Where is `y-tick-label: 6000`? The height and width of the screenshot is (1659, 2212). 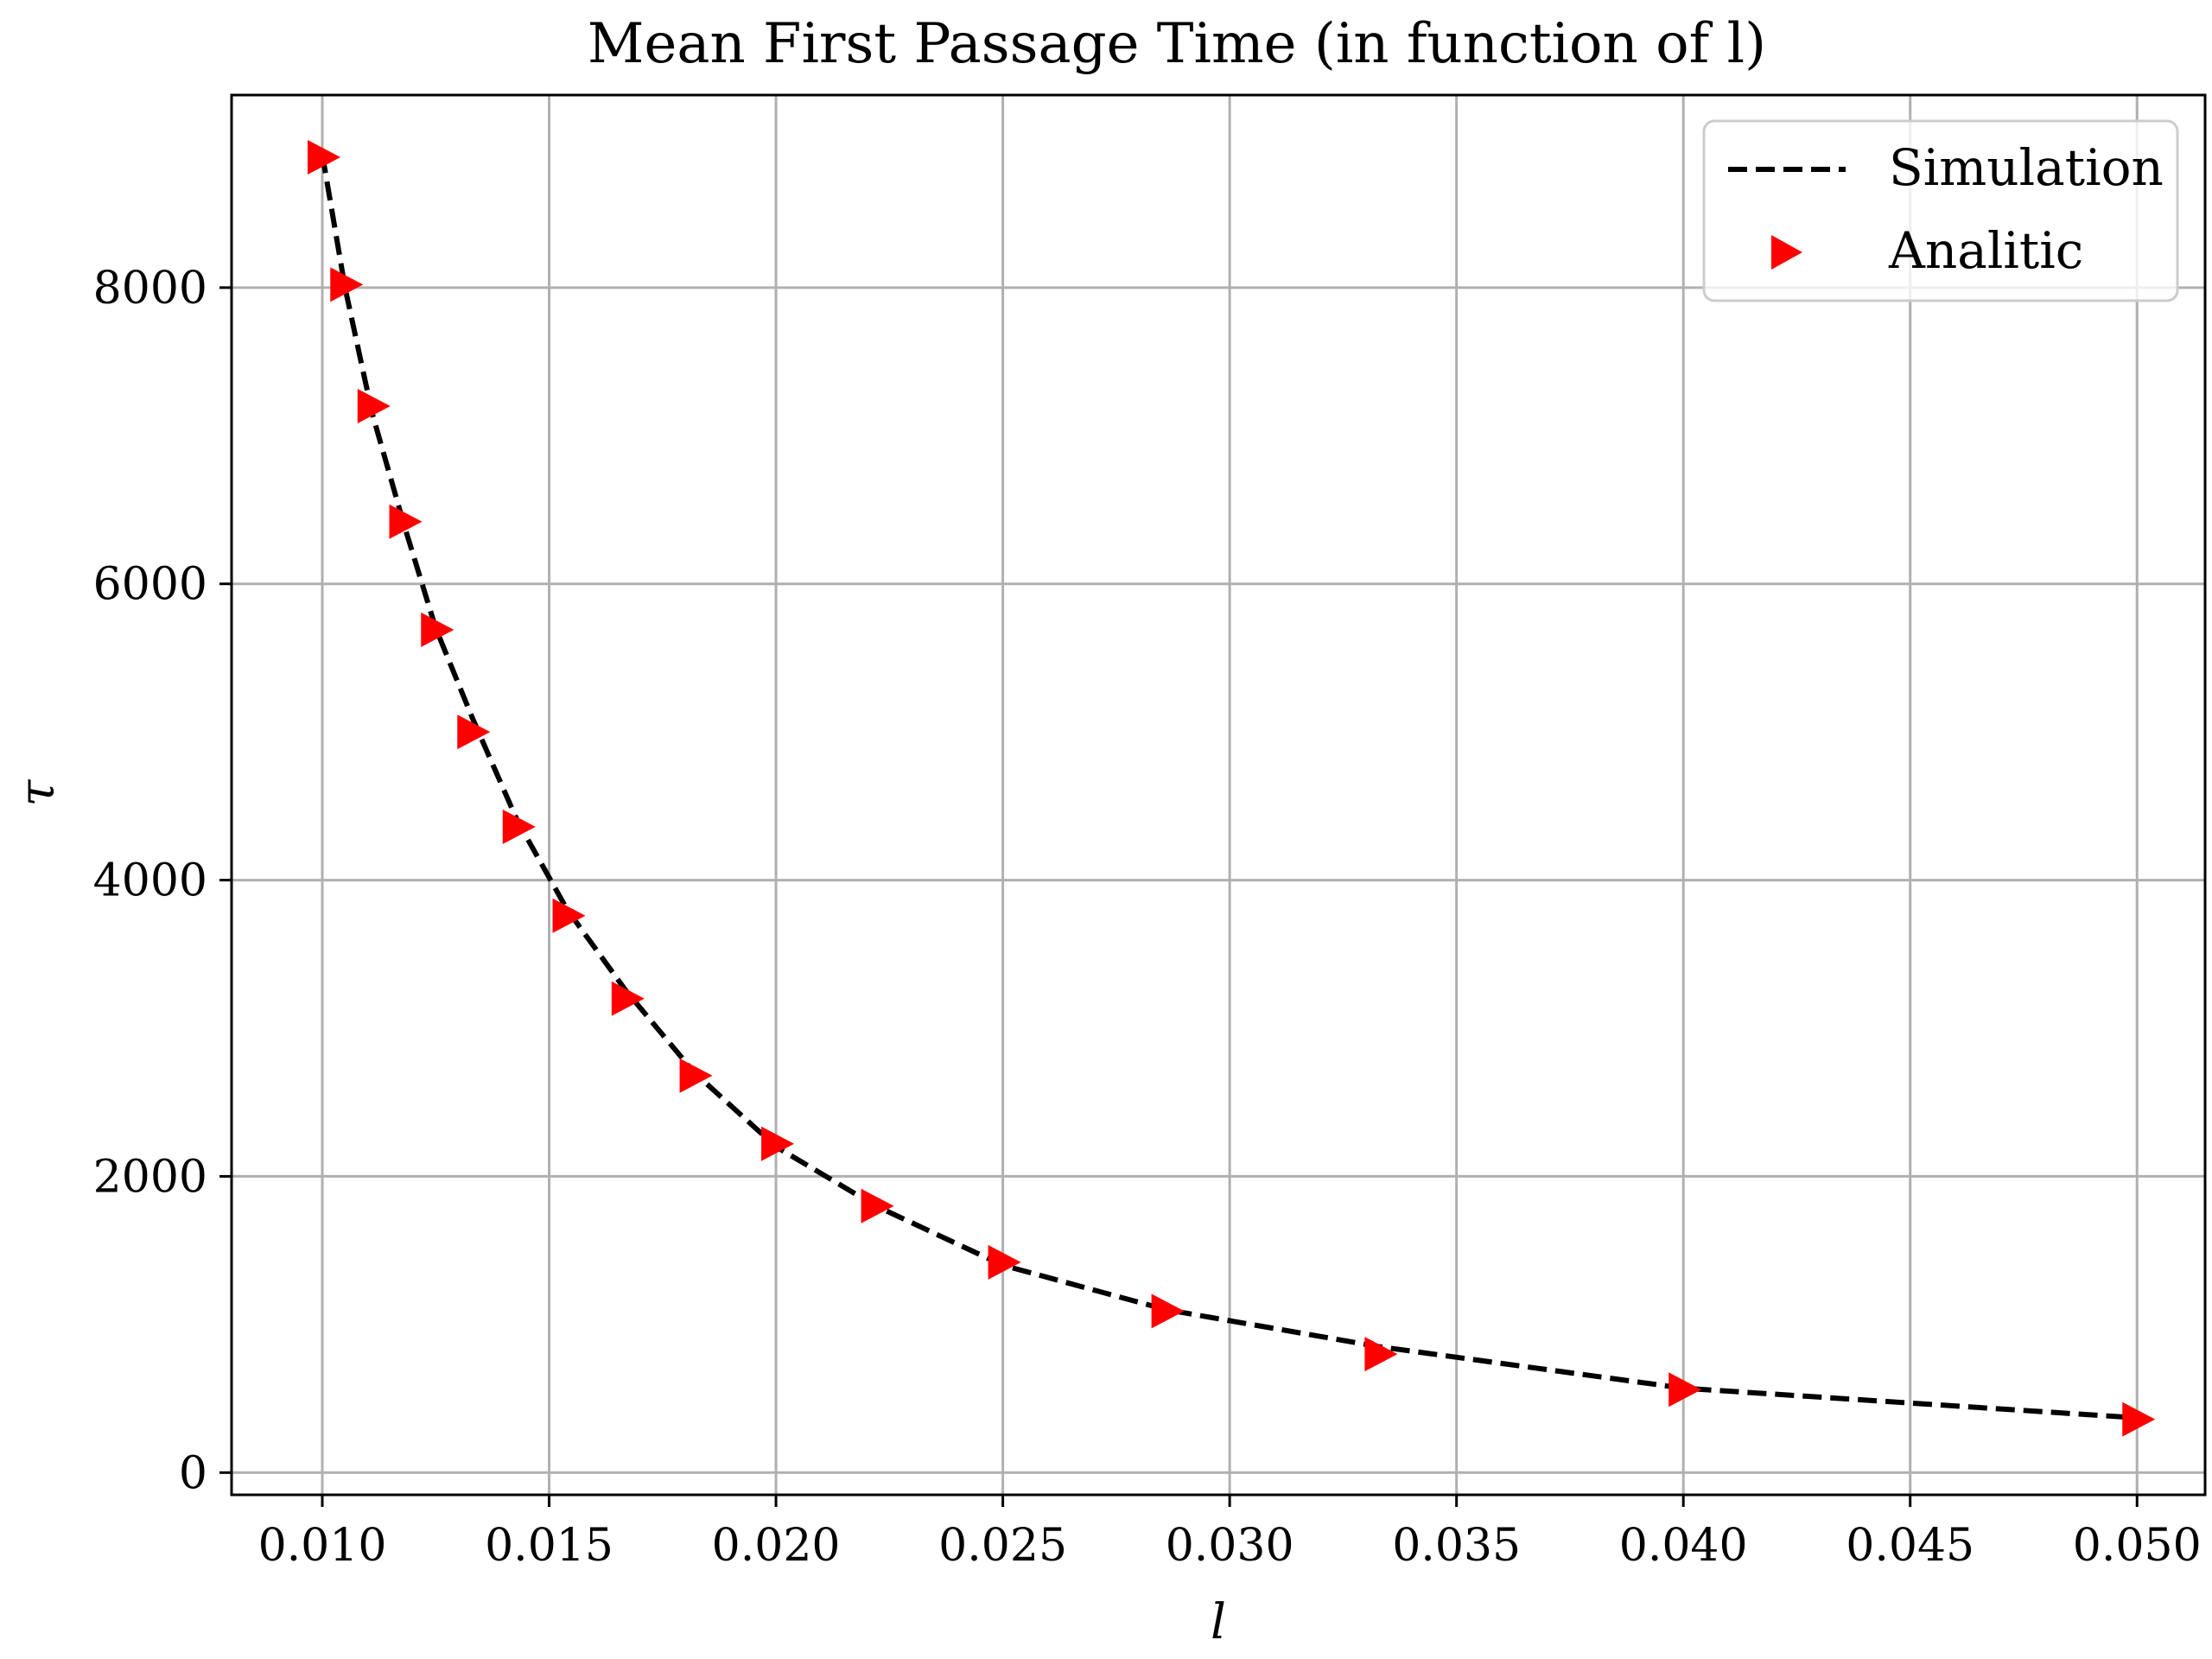 y-tick-label: 6000 is located at coordinates (150, 585).